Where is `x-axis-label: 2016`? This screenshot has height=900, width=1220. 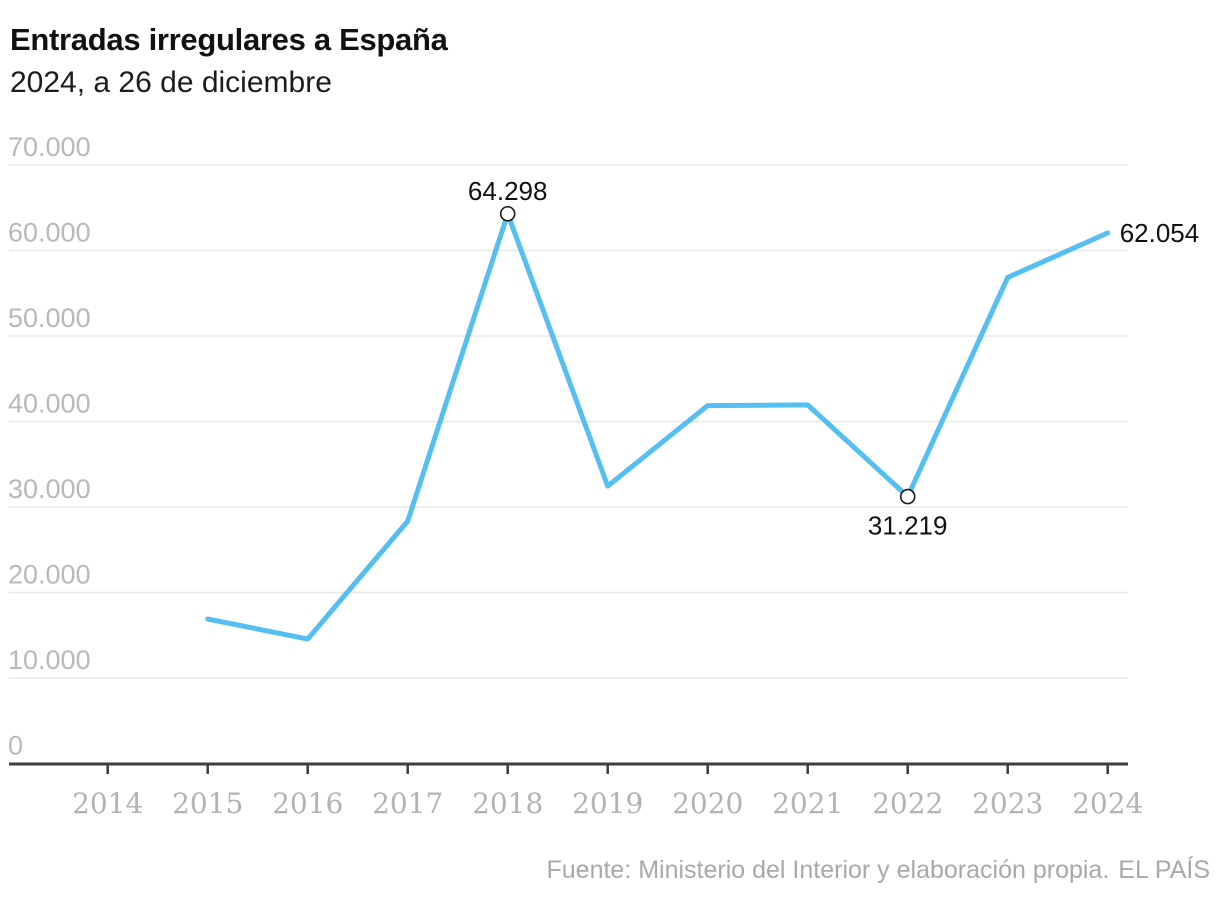 x-axis-label: 2016 is located at coordinates (307, 803).